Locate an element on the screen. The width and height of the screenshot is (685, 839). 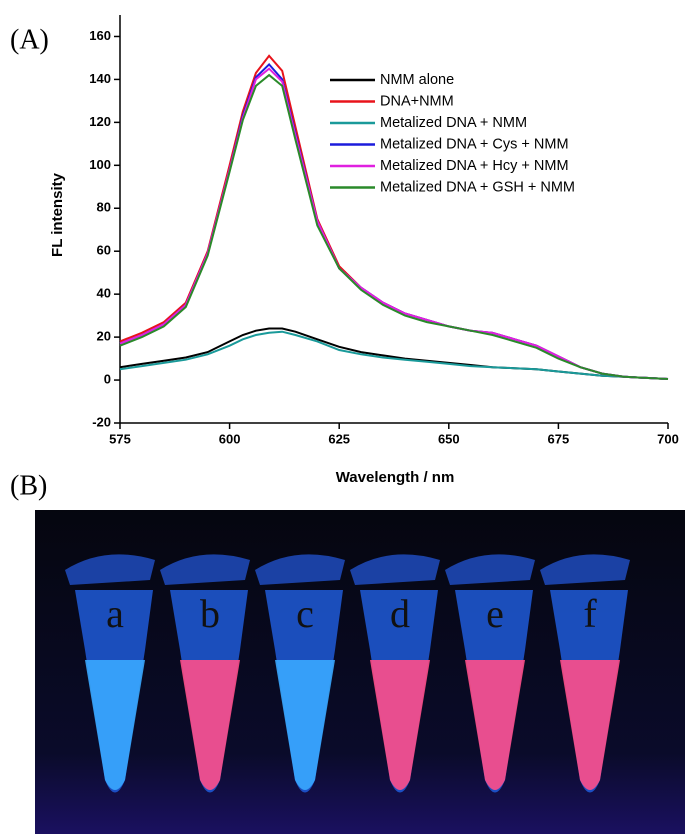
y-tick-label: 80 is located at coordinates (104, 207).